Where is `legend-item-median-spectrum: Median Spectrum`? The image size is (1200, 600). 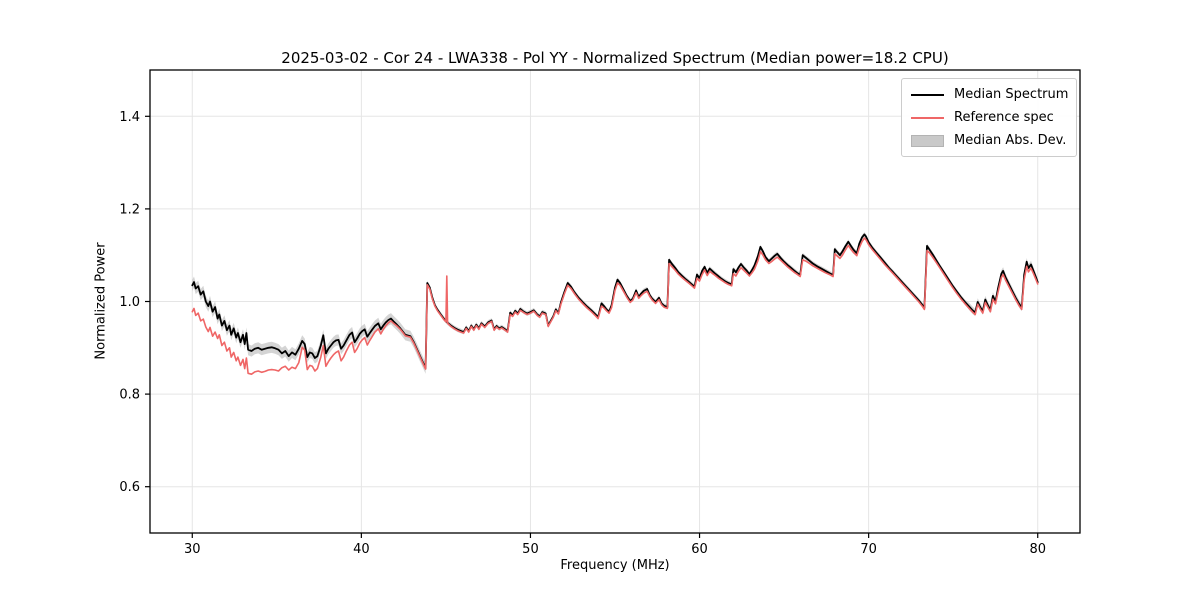 legend-item-median-spectrum: Median Spectrum is located at coordinates (990, 94).